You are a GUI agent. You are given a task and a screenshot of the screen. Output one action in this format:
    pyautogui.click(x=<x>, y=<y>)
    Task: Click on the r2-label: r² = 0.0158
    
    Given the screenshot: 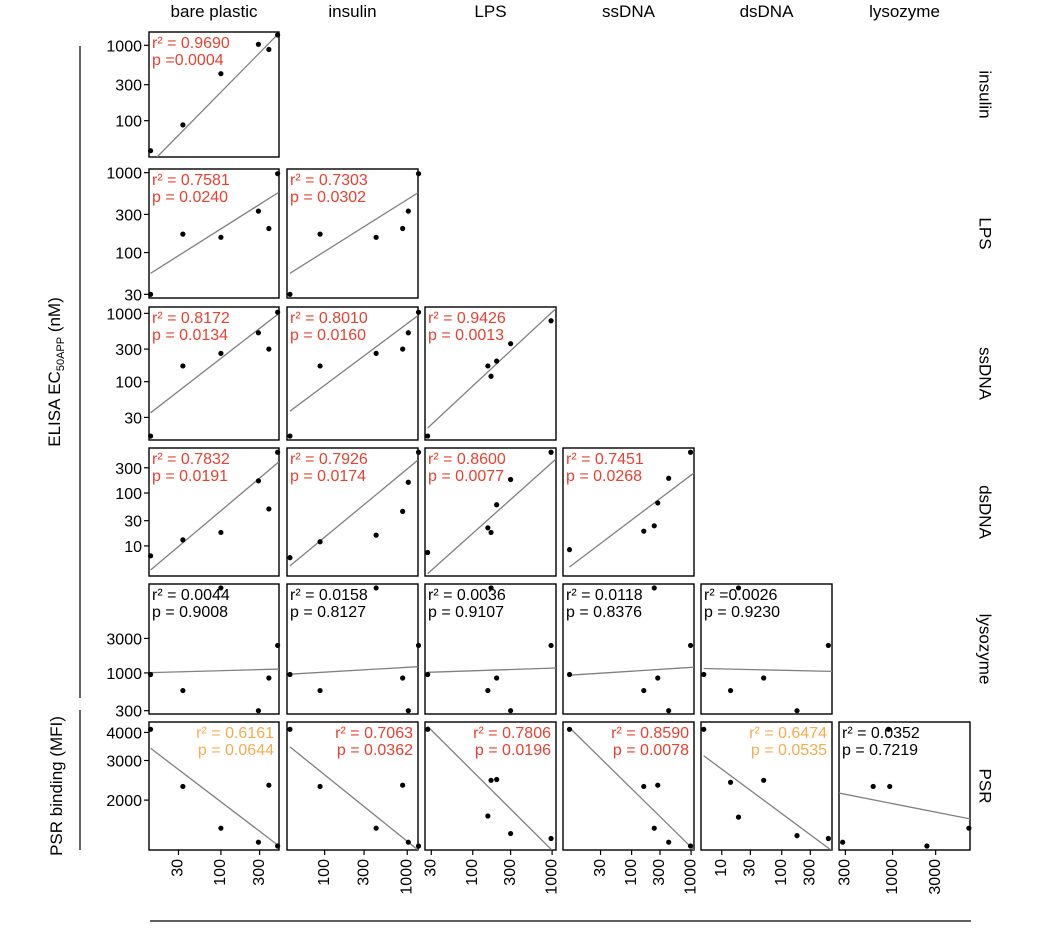 What is the action you would take?
    pyautogui.click(x=329, y=595)
    